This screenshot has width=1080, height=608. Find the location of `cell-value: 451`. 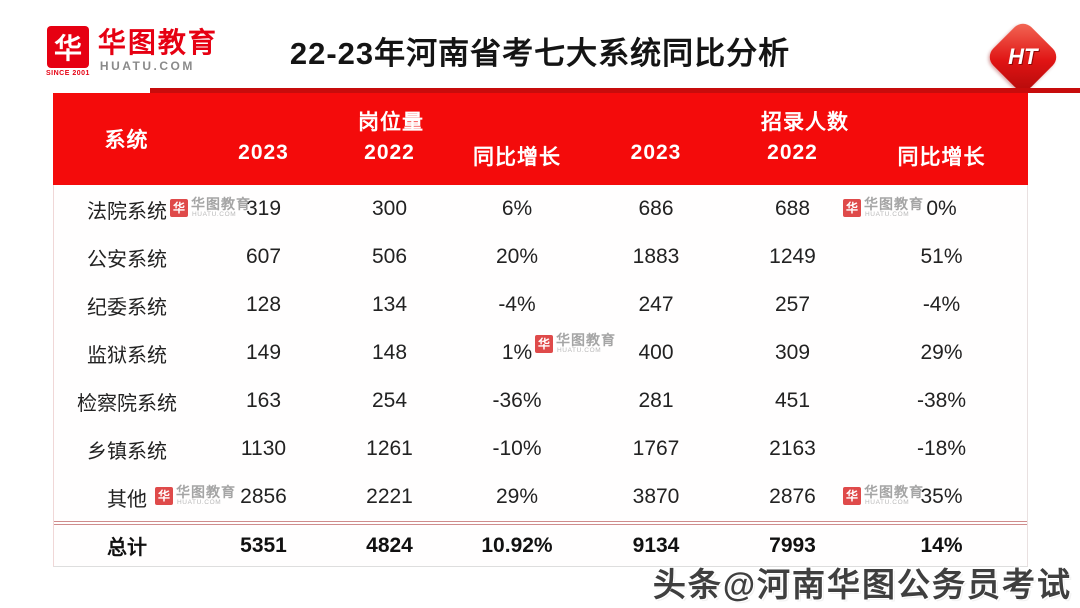

cell-value: 451 is located at coordinates (792, 400).